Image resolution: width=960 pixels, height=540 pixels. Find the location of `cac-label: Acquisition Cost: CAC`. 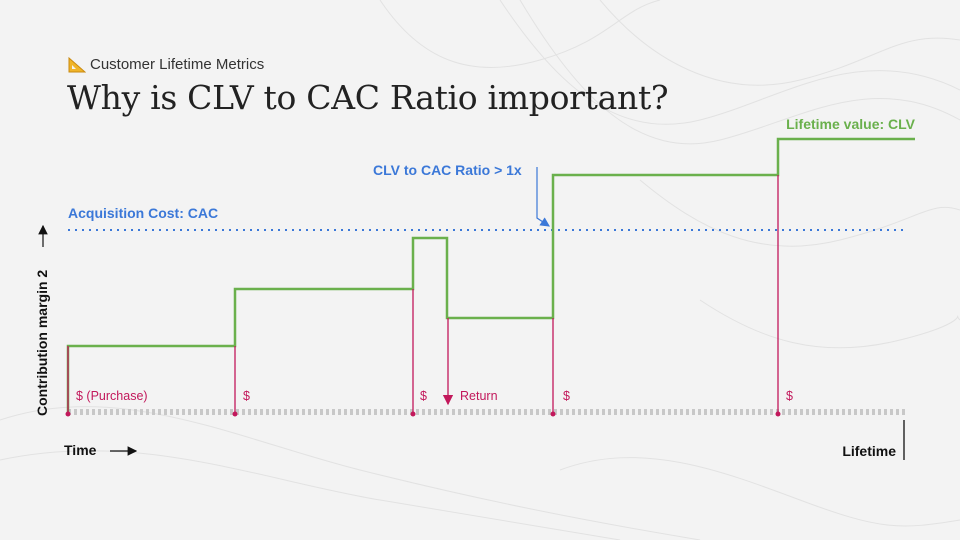

cac-label: Acquisition Cost: CAC is located at coordinates (143, 213).